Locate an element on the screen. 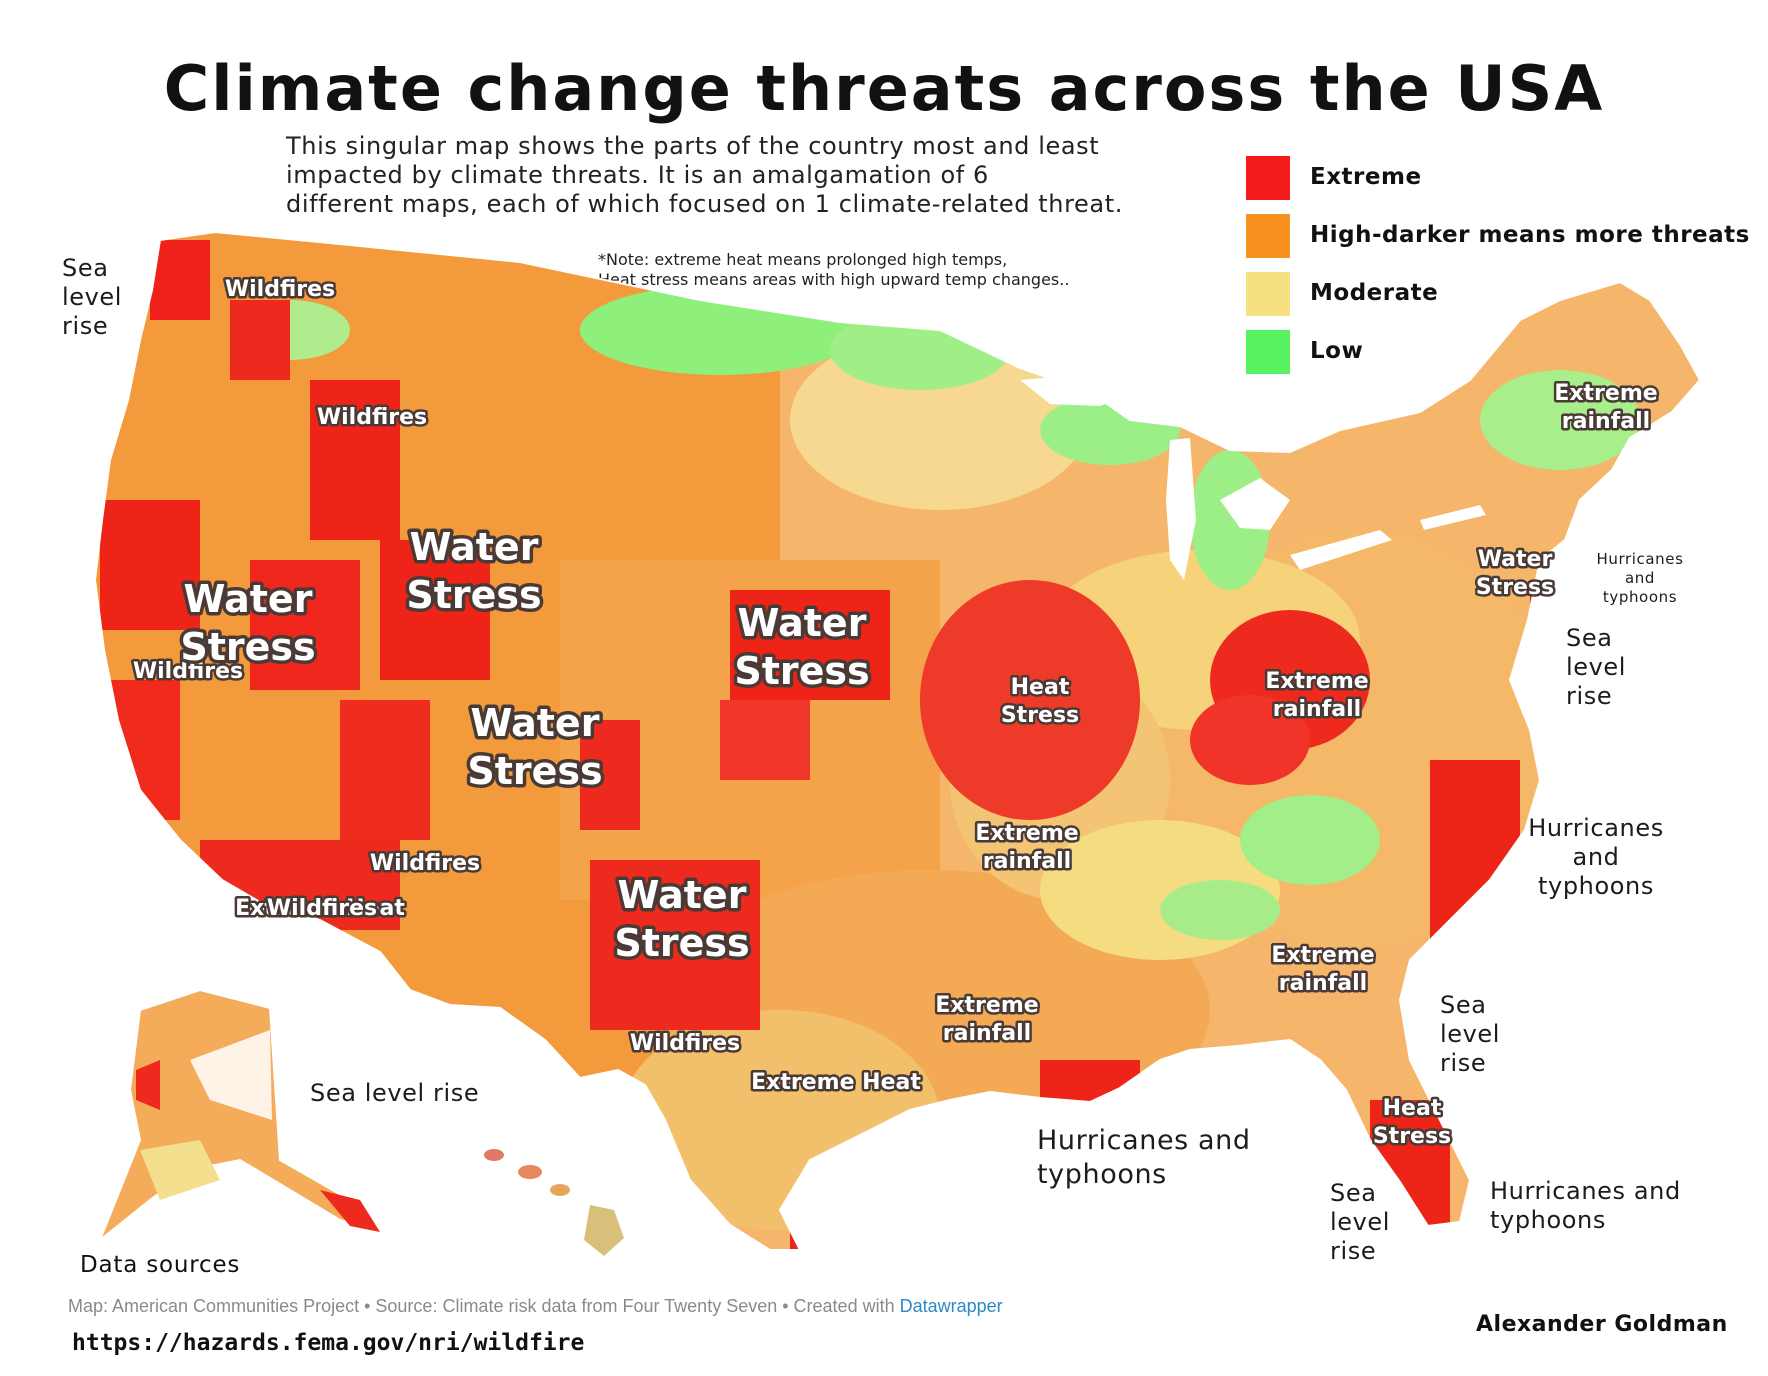  alaska-moderate is located at coordinates (180, 1170).